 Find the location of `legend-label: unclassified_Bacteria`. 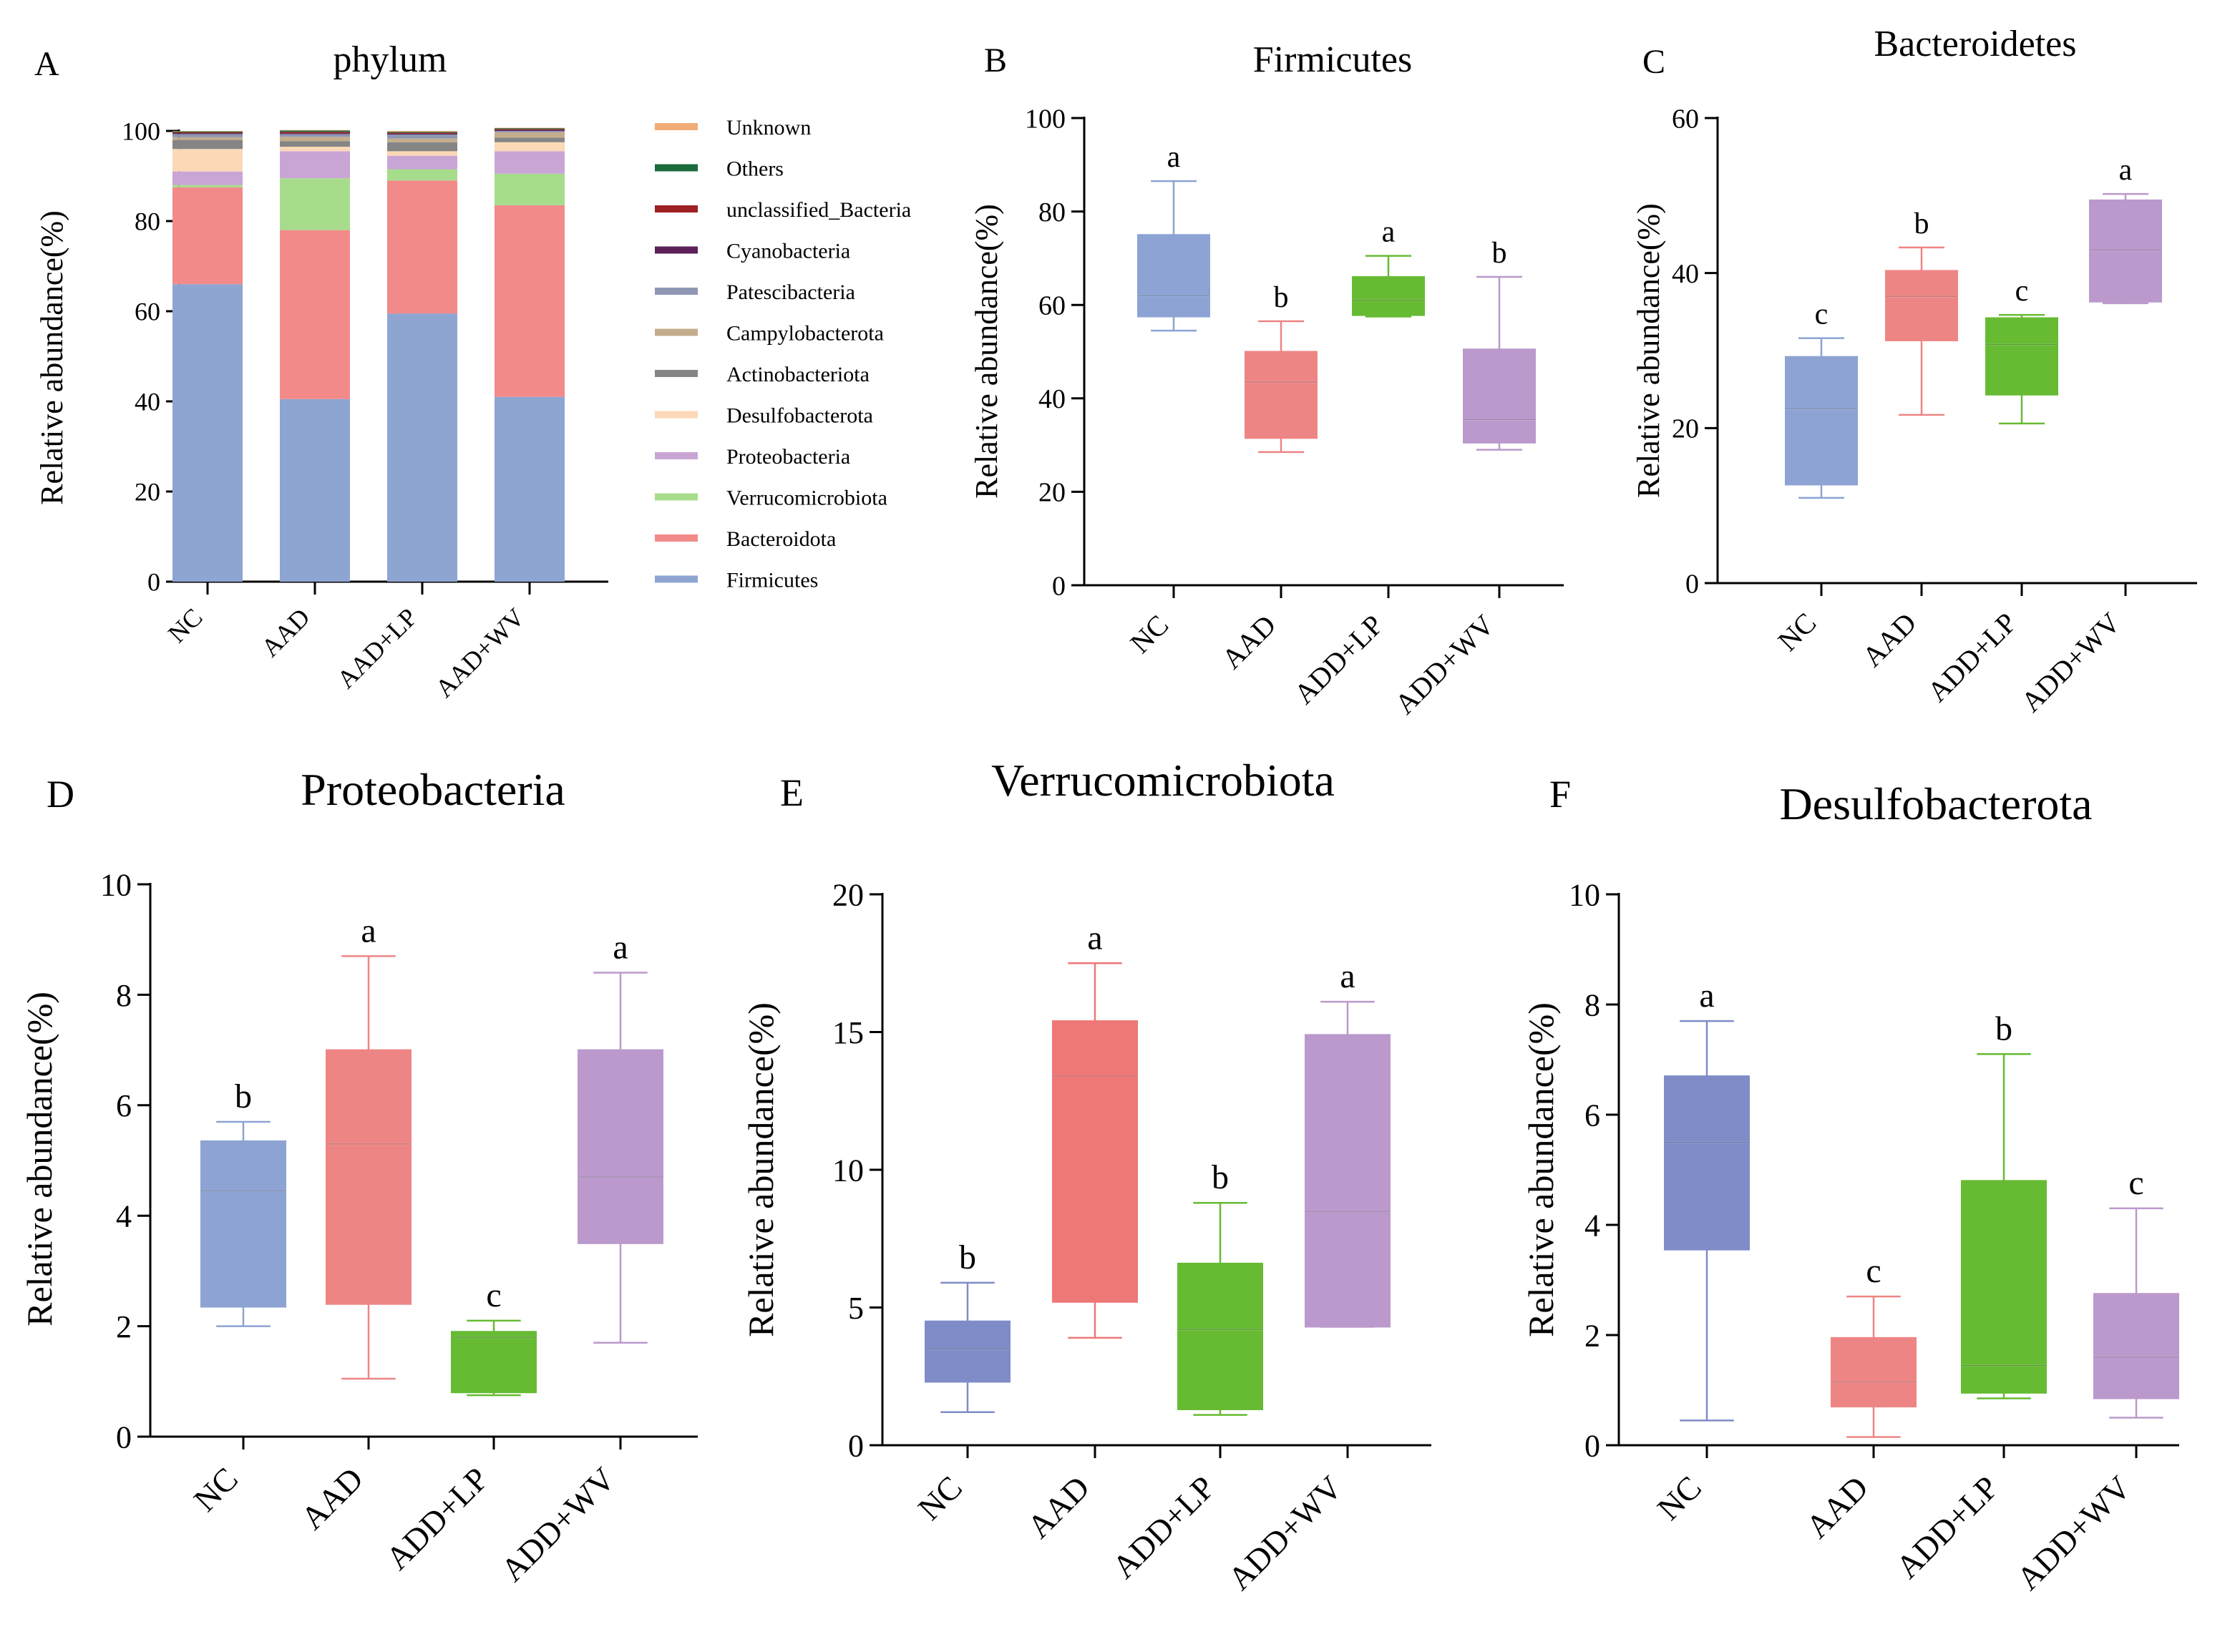

legend-label: unclassified_Bacteria is located at coordinates (818, 210).